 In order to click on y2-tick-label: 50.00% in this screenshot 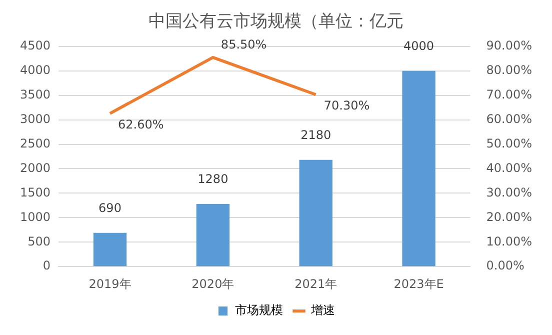, I will do `click(509, 143)`.